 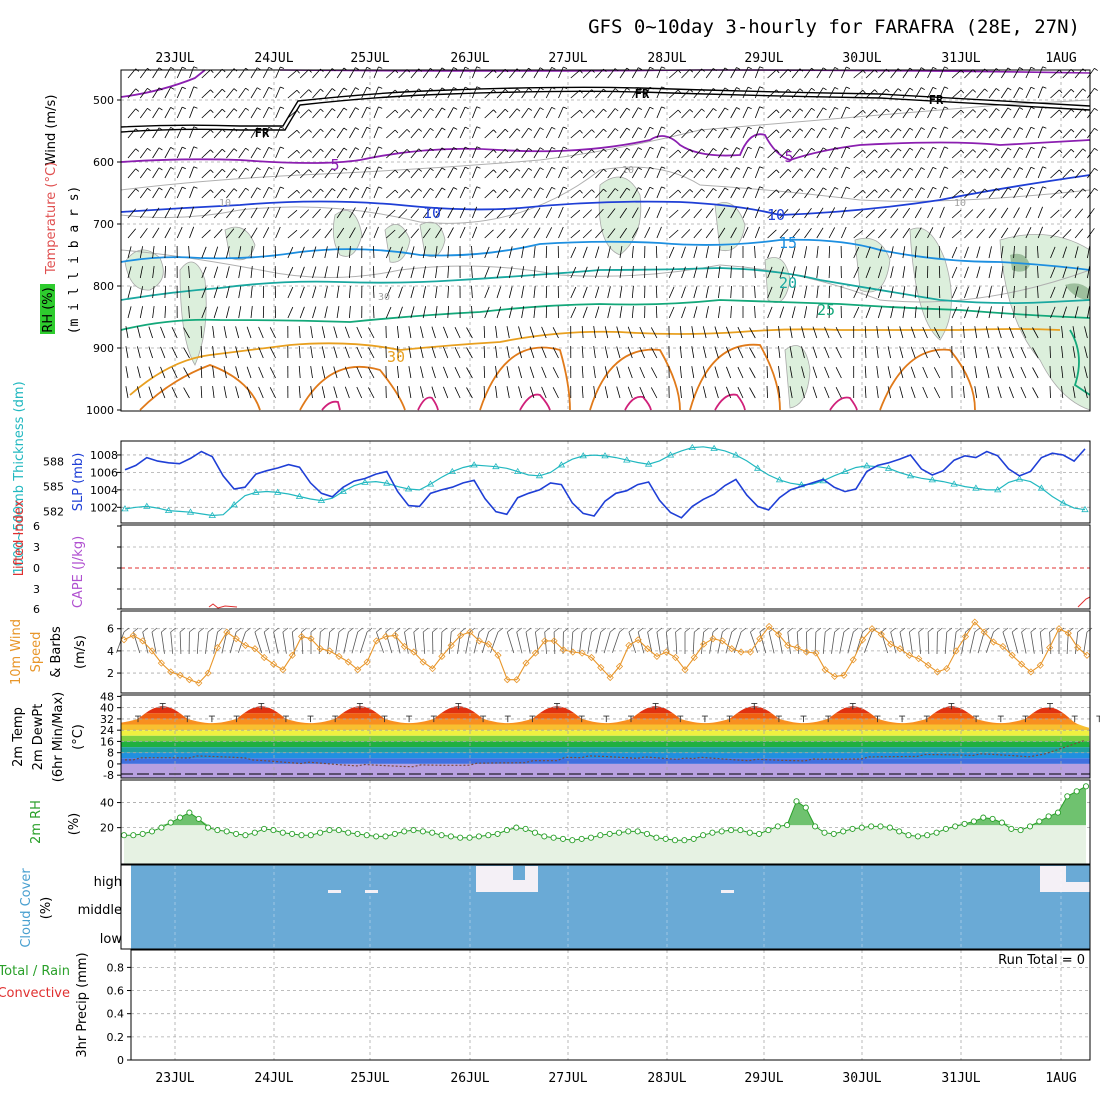 What do you see at coordinates (55, 822) in the screenshot?
I see `rh2m-ylabels: 2m RH (%)` at bounding box center [55, 822].